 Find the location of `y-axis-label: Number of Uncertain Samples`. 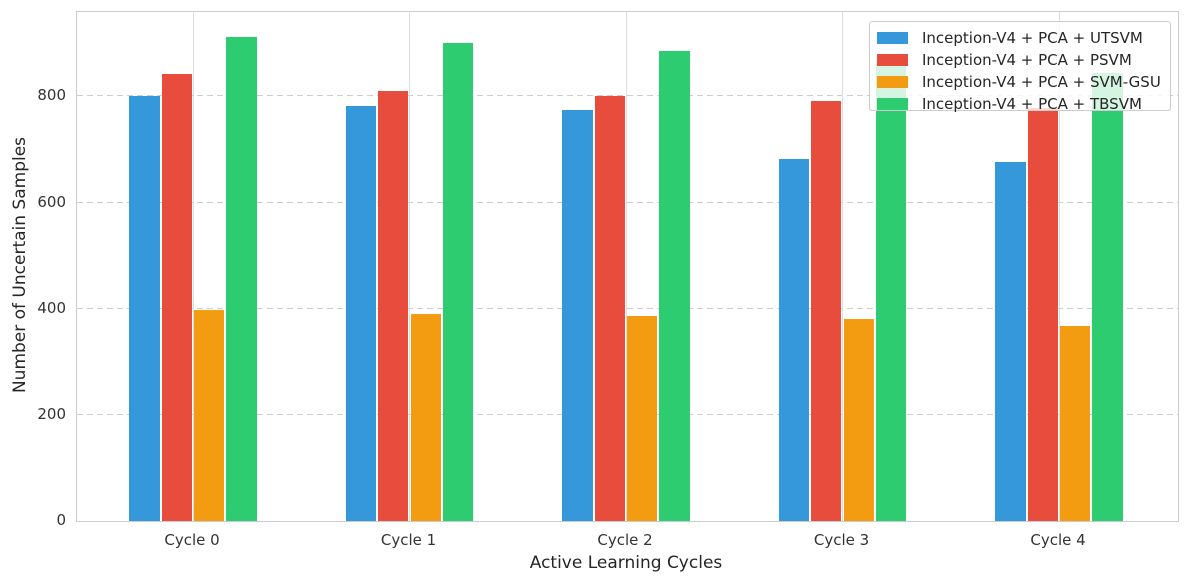

y-axis-label: Number of Uncertain Samples is located at coordinates (20, 265).